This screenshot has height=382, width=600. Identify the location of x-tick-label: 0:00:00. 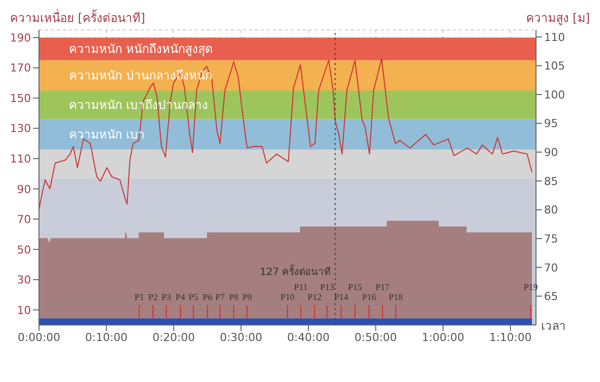
(39, 337).